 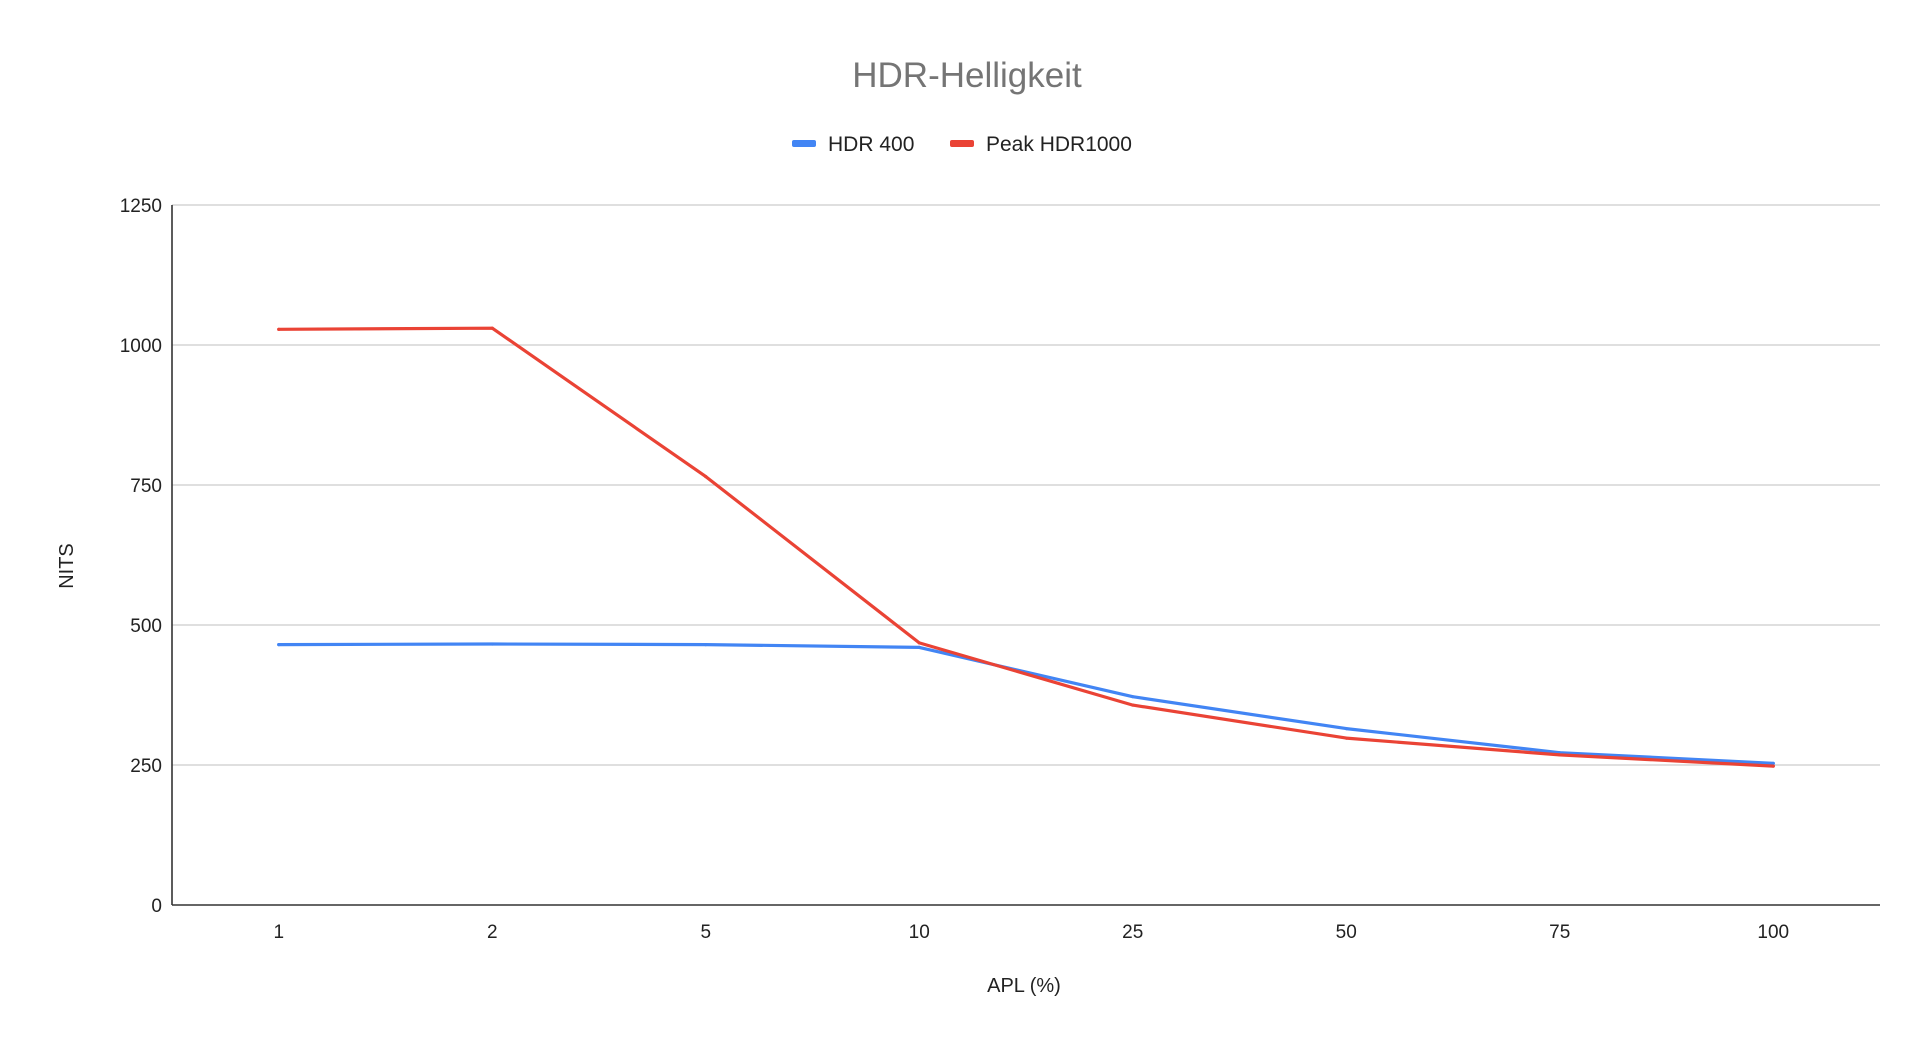 What do you see at coordinates (1346, 932) in the screenshot?
I see `x-tick-label: 50` at bounding box center [1346, 932].